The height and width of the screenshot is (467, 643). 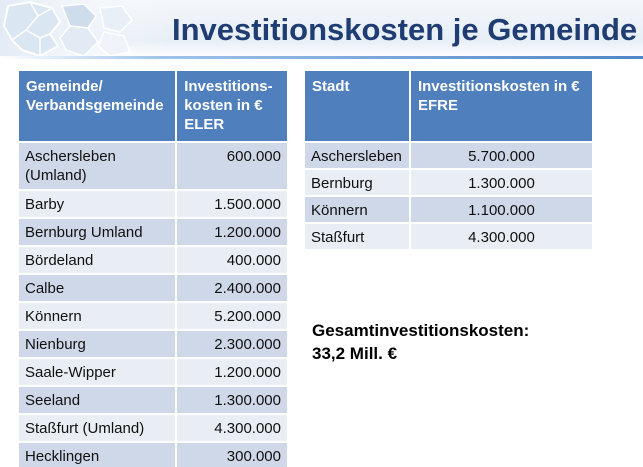 I want to click on table-row: Aschersleben 5.700.000, so click(x=449, y=155).